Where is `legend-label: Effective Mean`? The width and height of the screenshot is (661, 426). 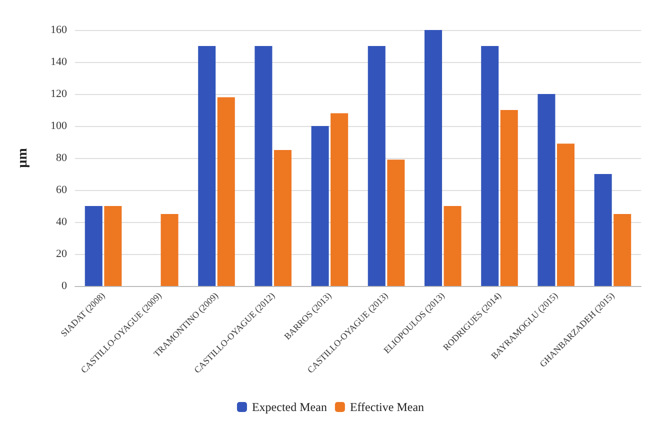
legend-label: Effective Mean is located at coordinates (387, 407).